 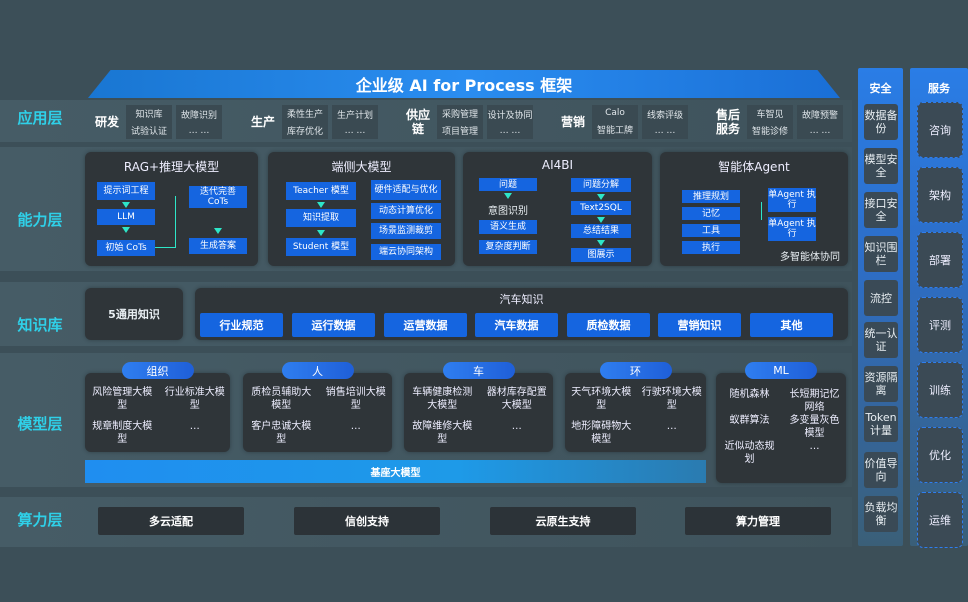 What do you see at coordinates (814, 401) in the screenshot?
I see `model-item: 长短期记忆网络` at bounding box center [814, 401].